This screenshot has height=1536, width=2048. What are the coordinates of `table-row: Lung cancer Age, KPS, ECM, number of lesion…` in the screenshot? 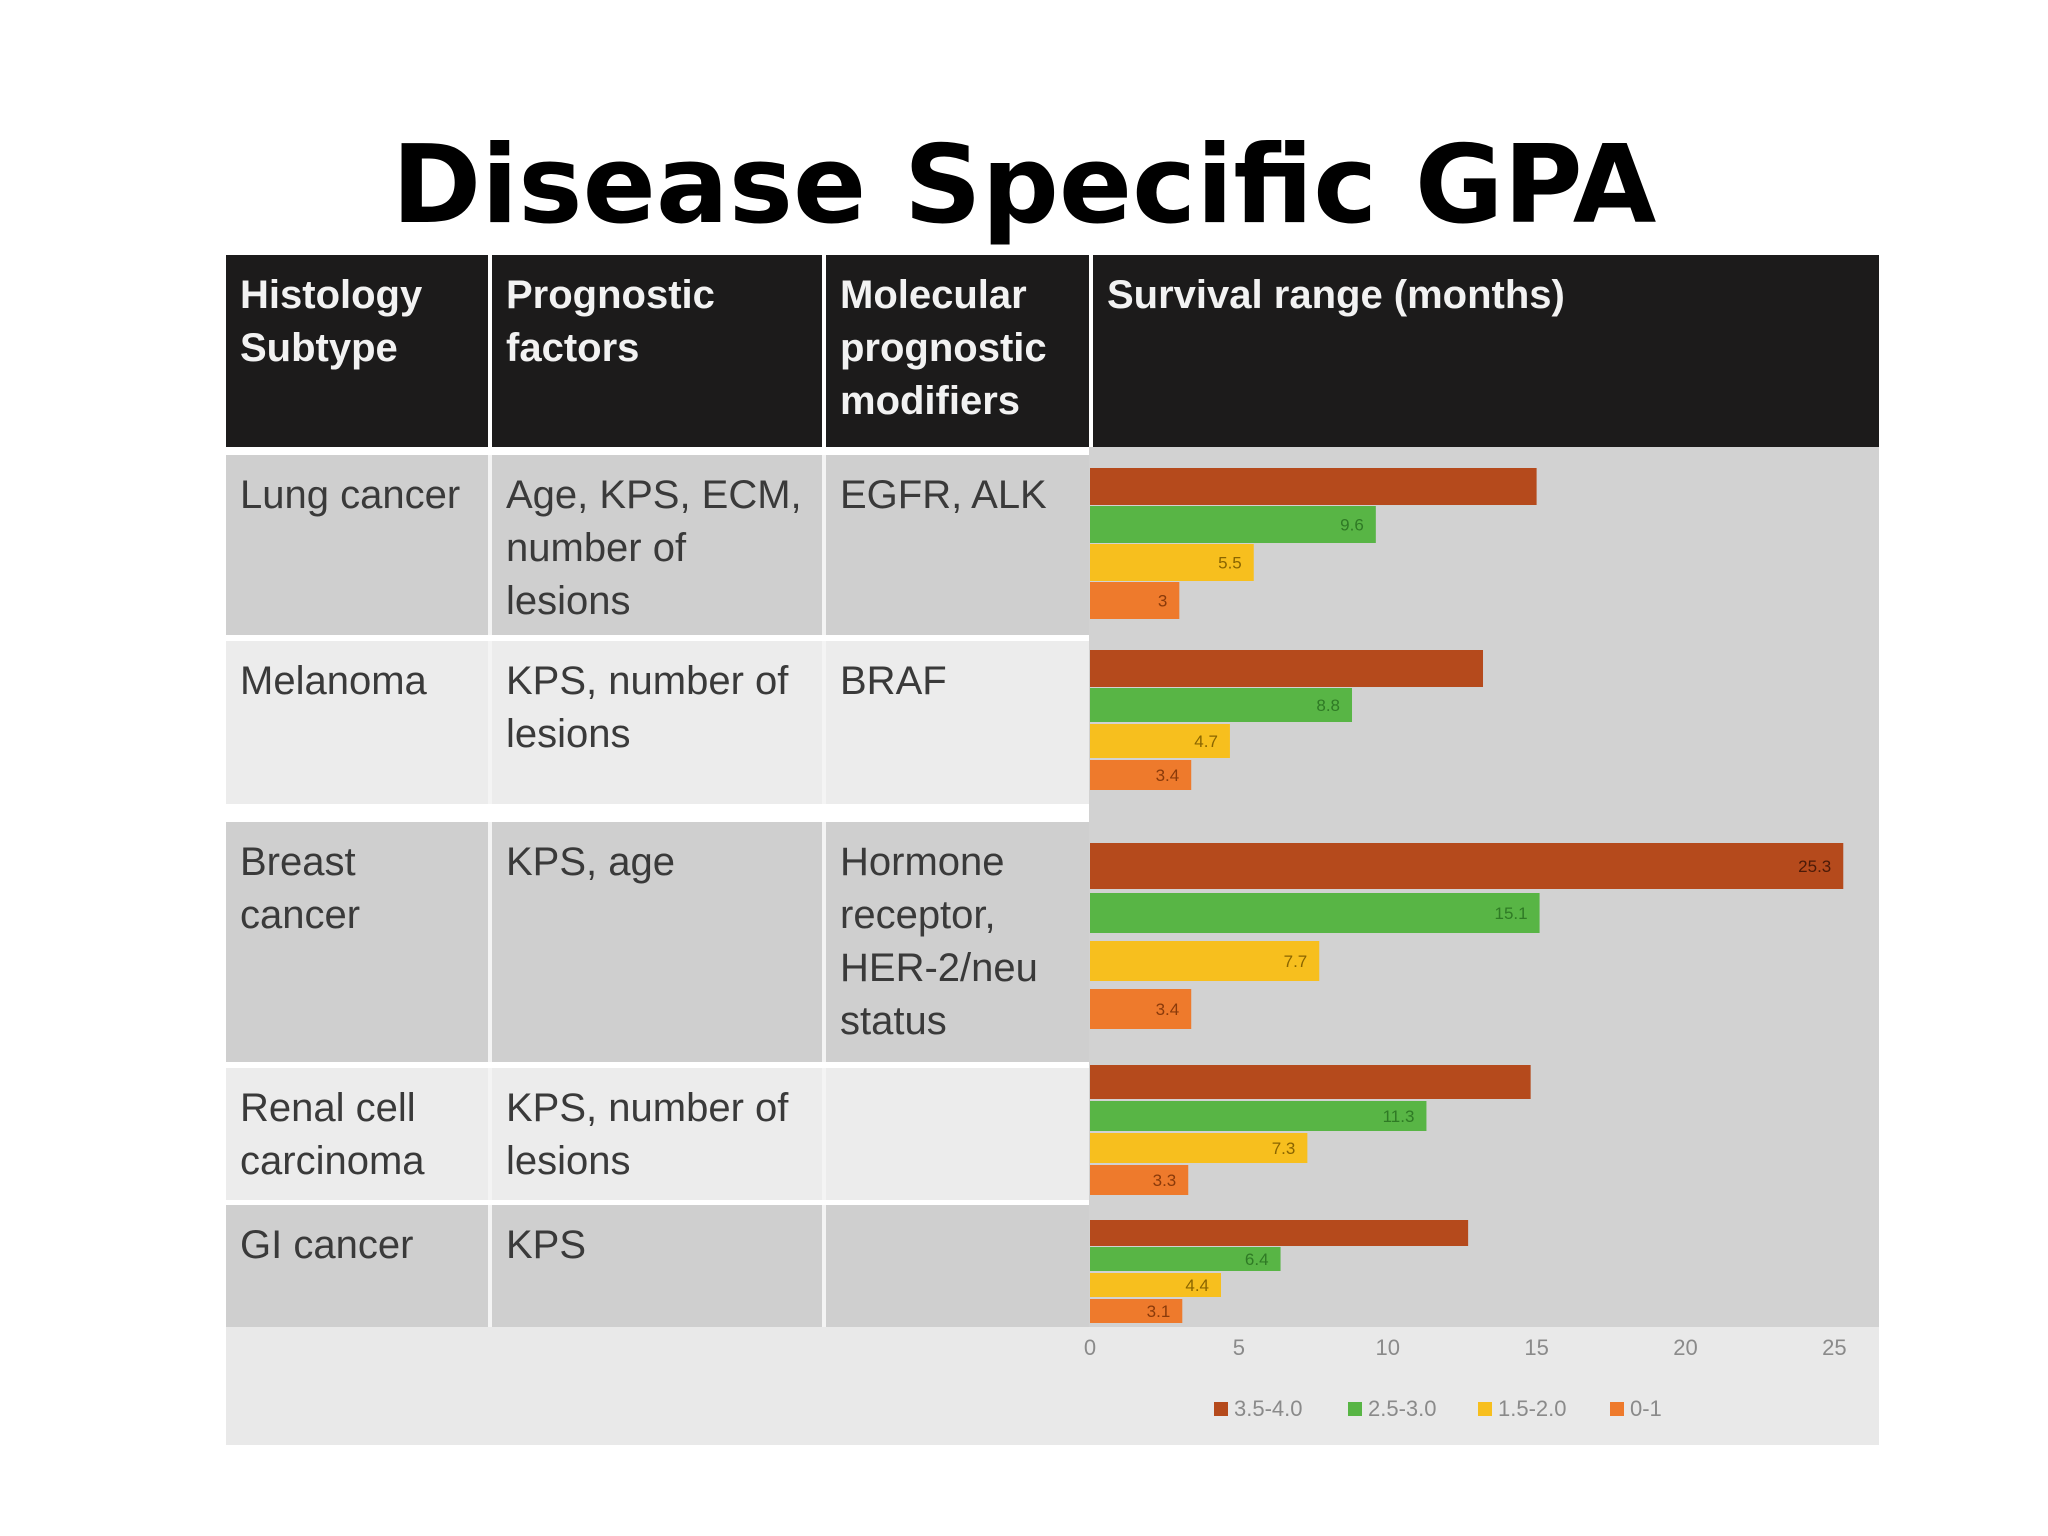 It's located at (657, 545).